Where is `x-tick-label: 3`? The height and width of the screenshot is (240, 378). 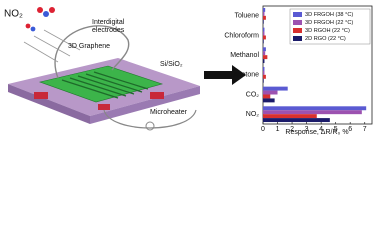
x-tick-label: 3 is located at coordinates (307, 129).